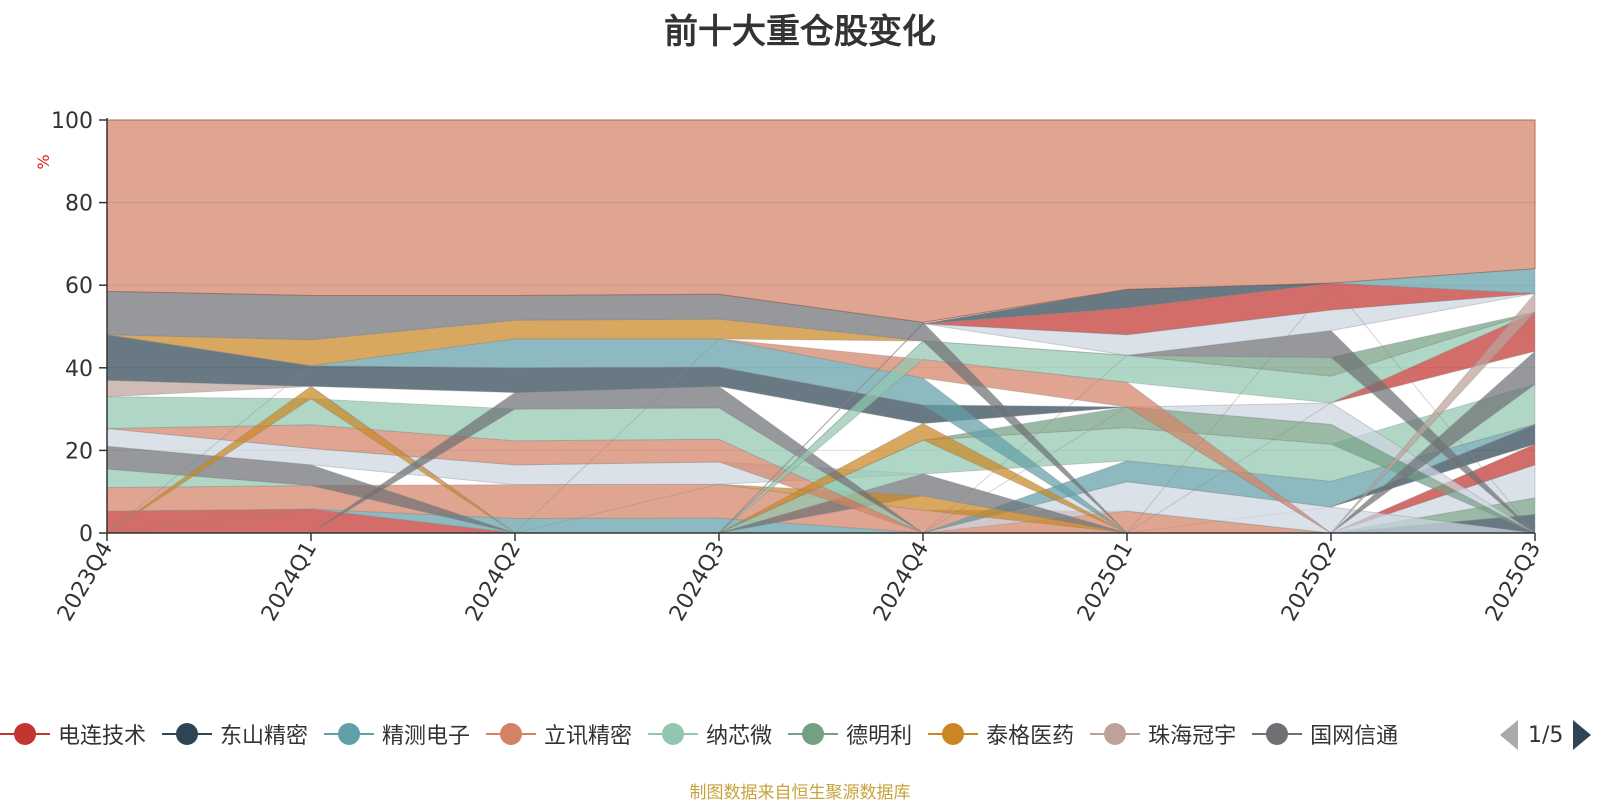 This screenshot has width=1600, height=803. I want to click on source-note: 制图数据来自恒生聚源数据库, so click(800, 793).